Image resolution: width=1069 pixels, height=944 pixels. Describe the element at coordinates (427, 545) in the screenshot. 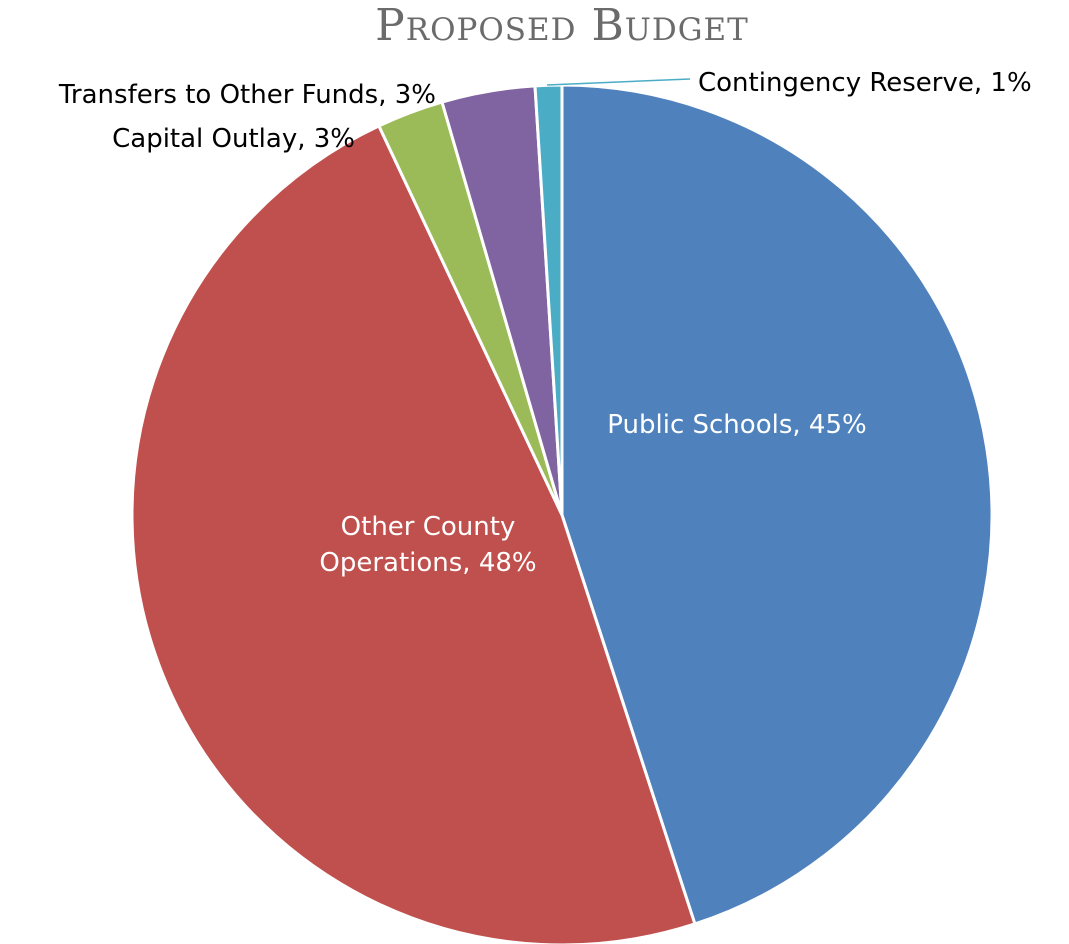

I see `data-label-other-county-operations: Other County Operations, 48%` at that location.